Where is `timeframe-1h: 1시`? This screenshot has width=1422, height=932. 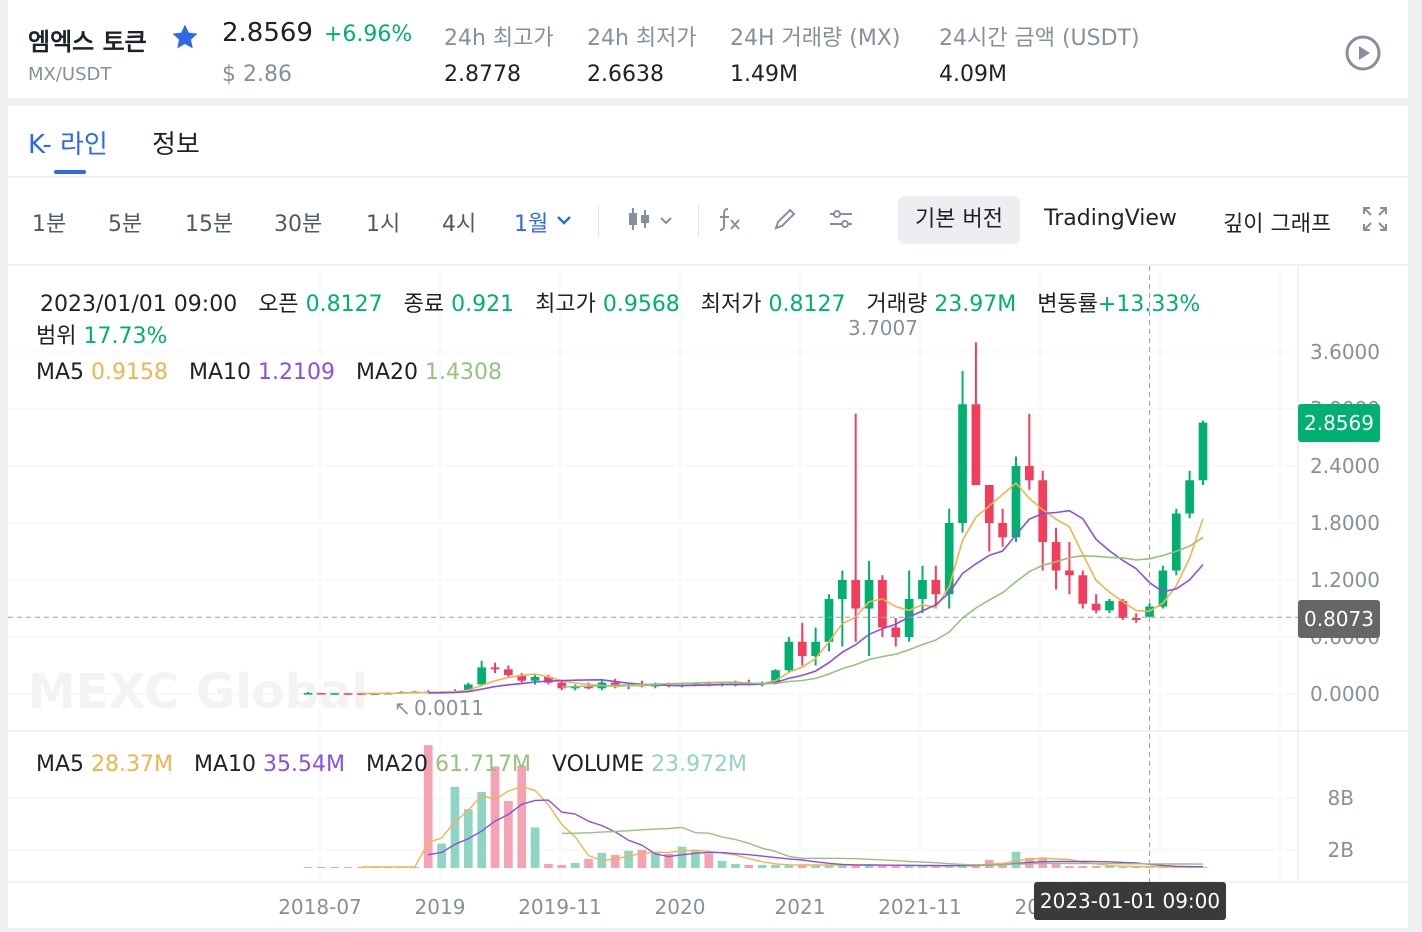
timeframe-1h: 1시 is located at coordinates (383, 224).